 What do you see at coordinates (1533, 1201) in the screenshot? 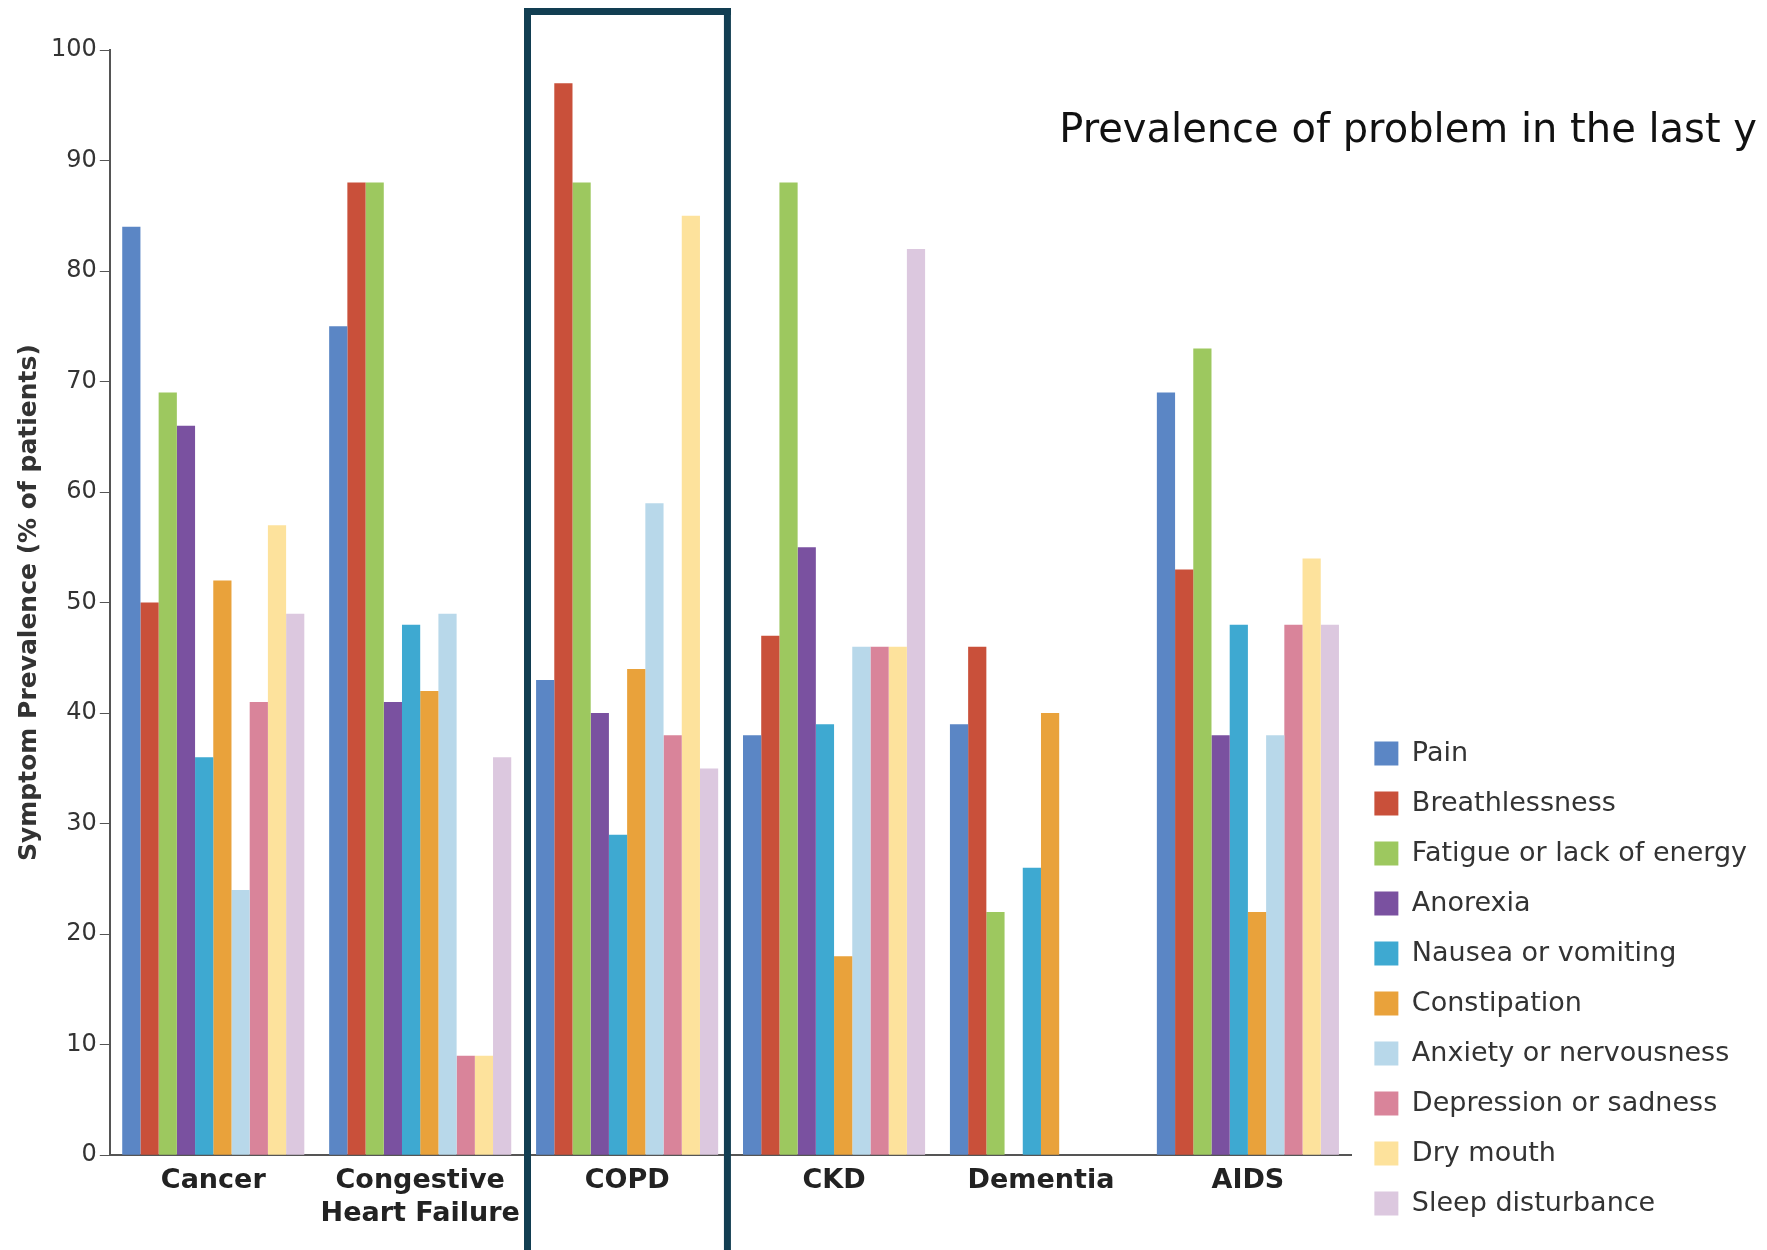
I see `legend-label: Sleep disturbance` at bounding box center [1533, 1201].